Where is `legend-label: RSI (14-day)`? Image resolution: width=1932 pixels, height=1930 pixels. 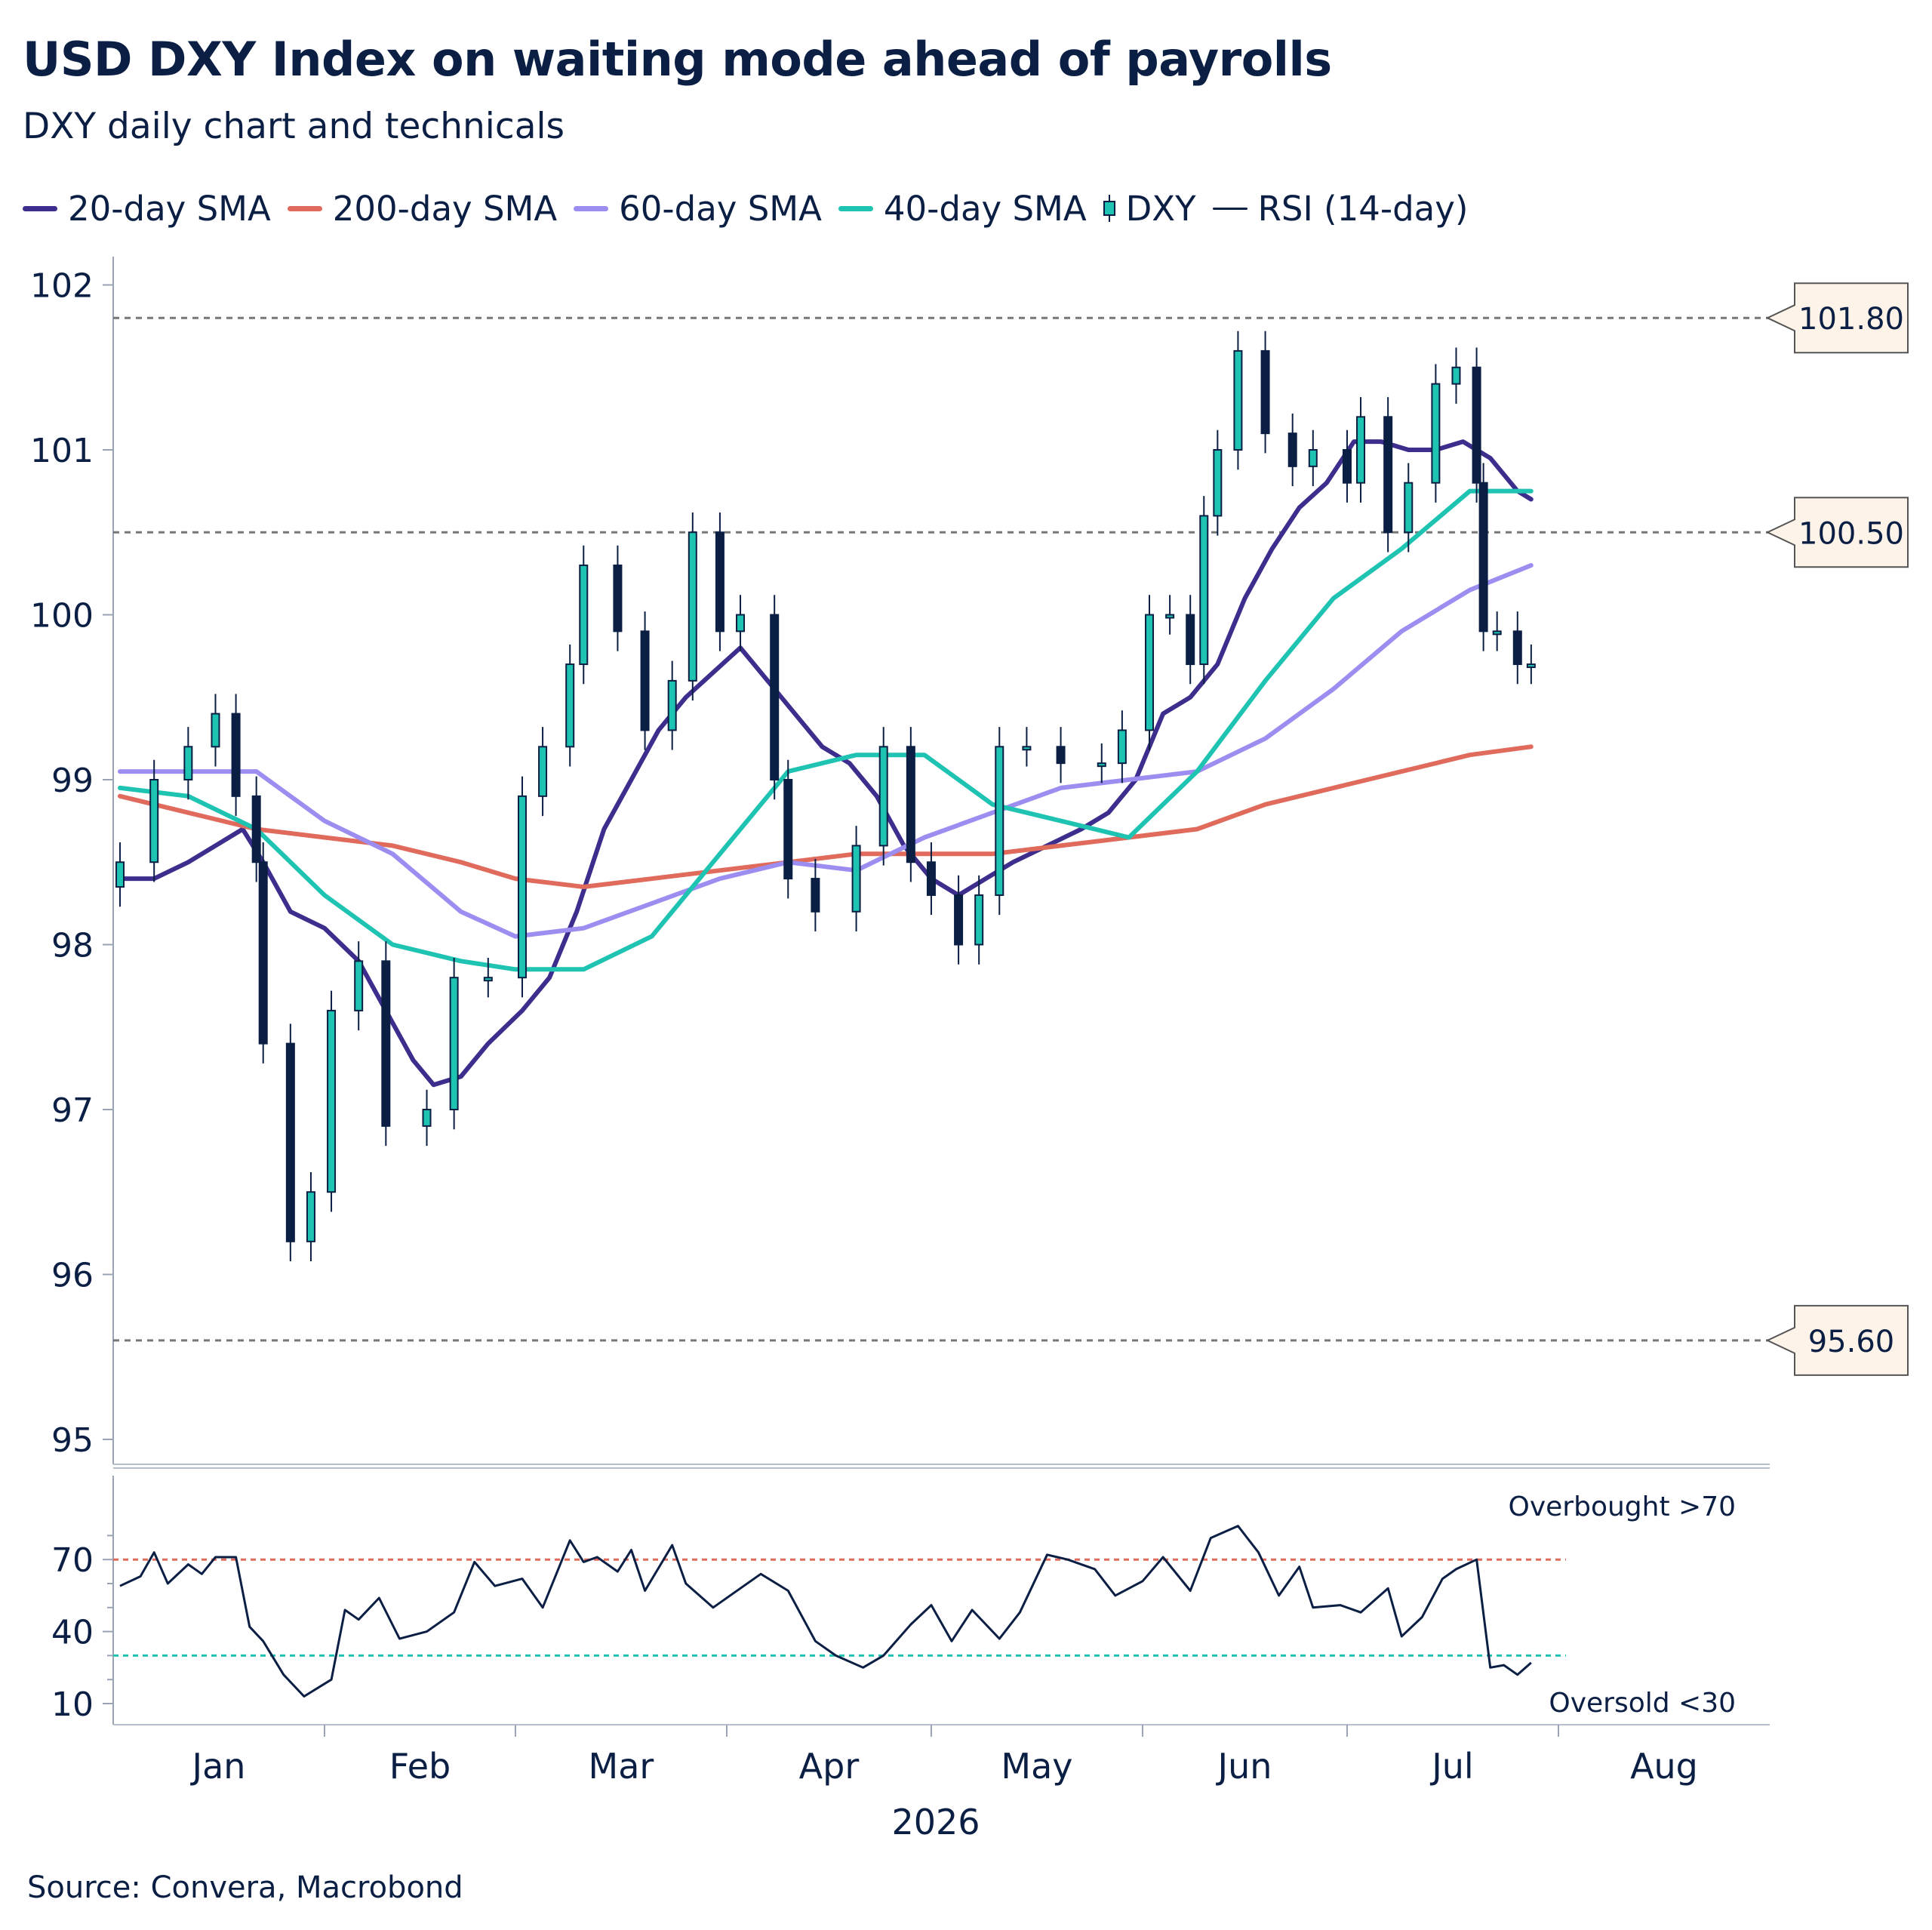 legend-label: RSI (14-day) is located at coordinates (1363, 209).